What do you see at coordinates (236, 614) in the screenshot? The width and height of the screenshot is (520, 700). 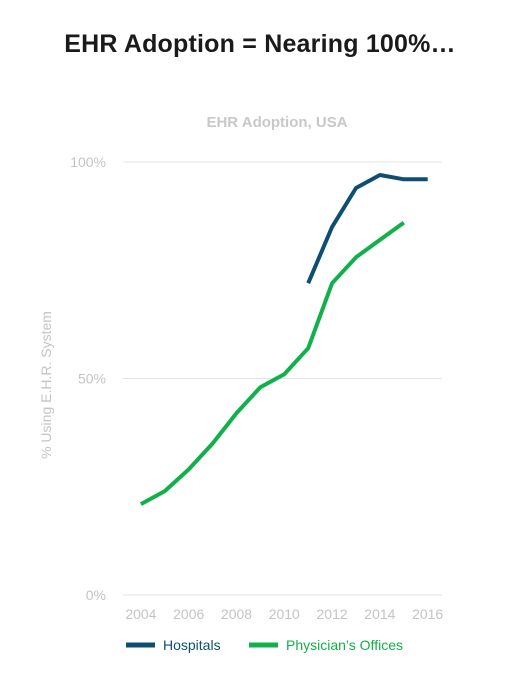 I see `x-tick-label: 2008` at bounding box center [236, 614].